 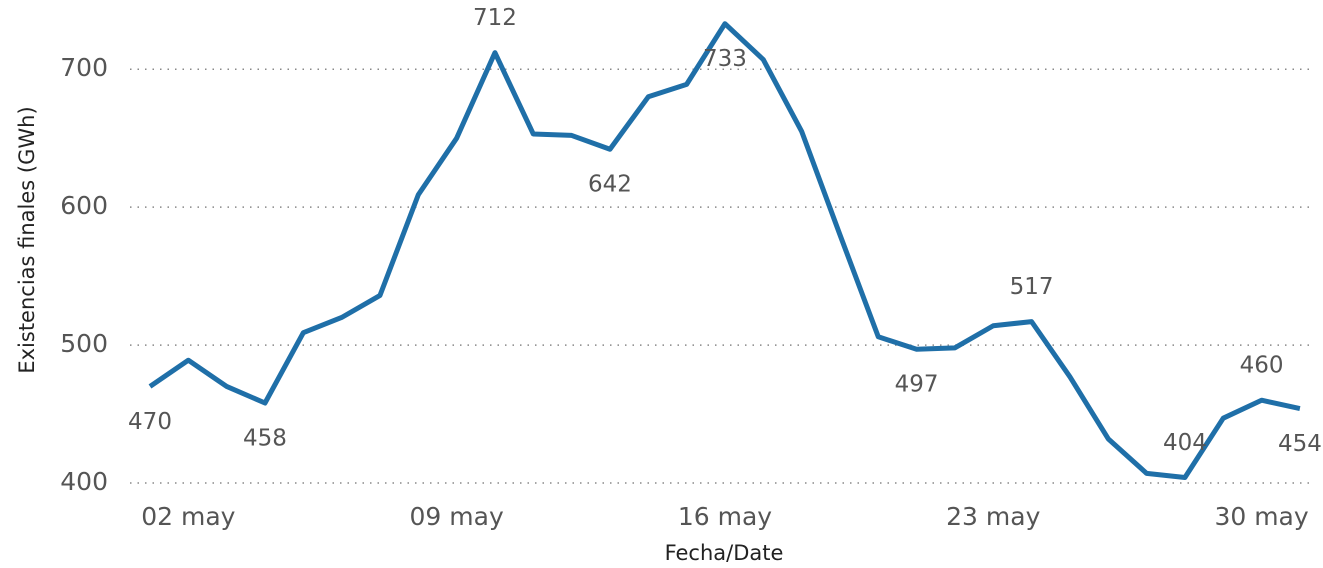 I want to click on data-label: 404, so click(x=1185, y=443).